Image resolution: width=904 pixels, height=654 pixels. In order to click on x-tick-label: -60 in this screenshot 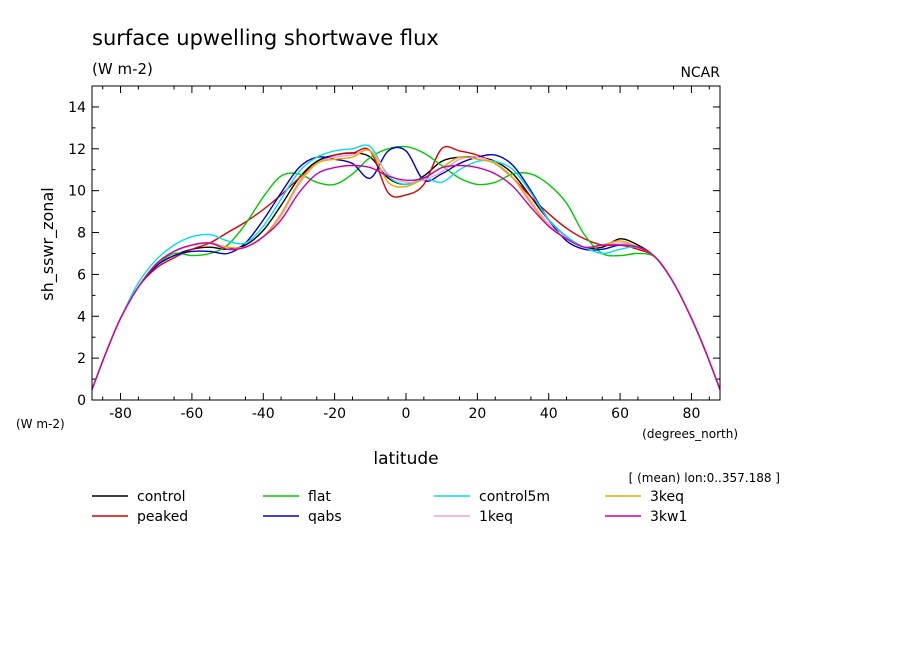, I will do `click(191, 414)`.